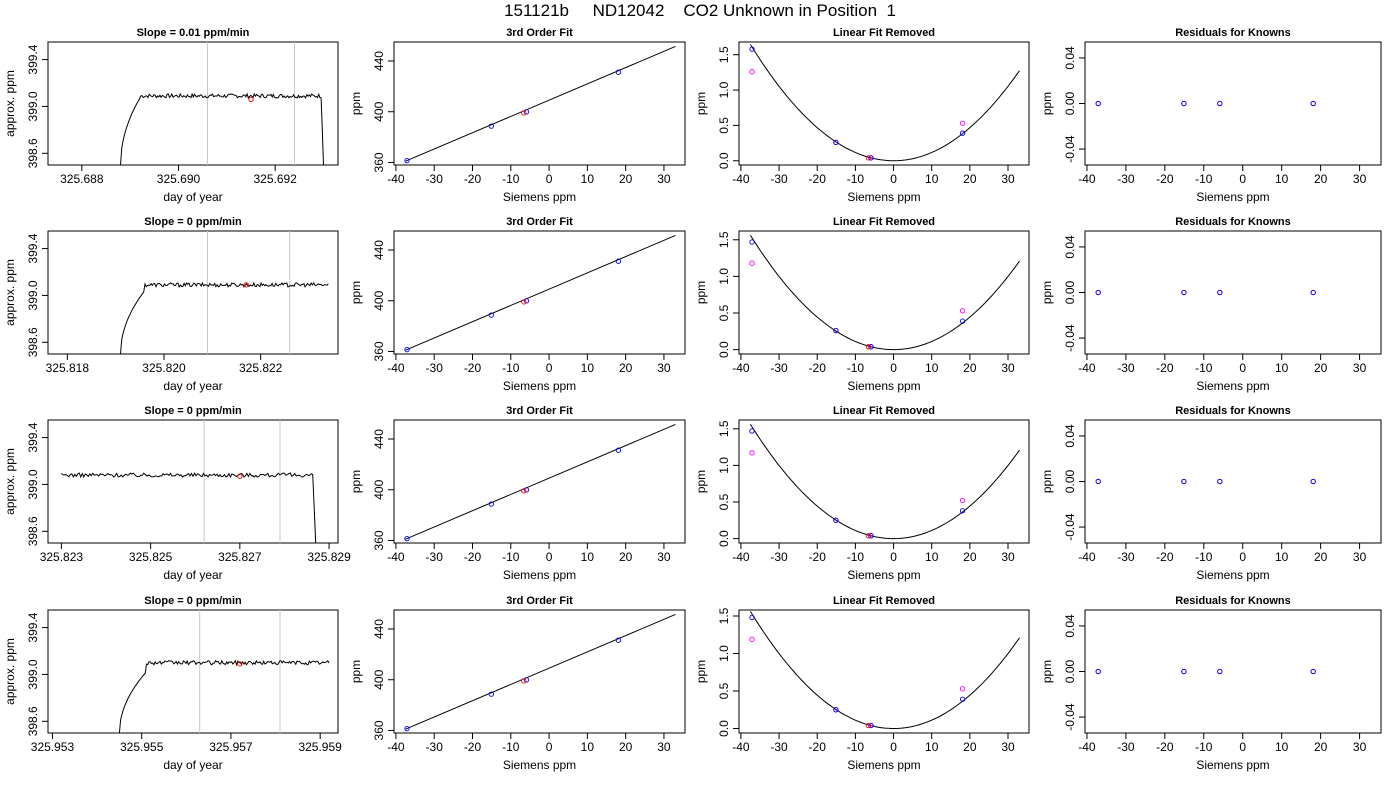 Image resolution: width=1400 pixels, height=800 pixels. What do you see at coordinates (231, 747) in the screenshot?
I see `x-tick-label: 325.957` at bounding box center [231, 747].